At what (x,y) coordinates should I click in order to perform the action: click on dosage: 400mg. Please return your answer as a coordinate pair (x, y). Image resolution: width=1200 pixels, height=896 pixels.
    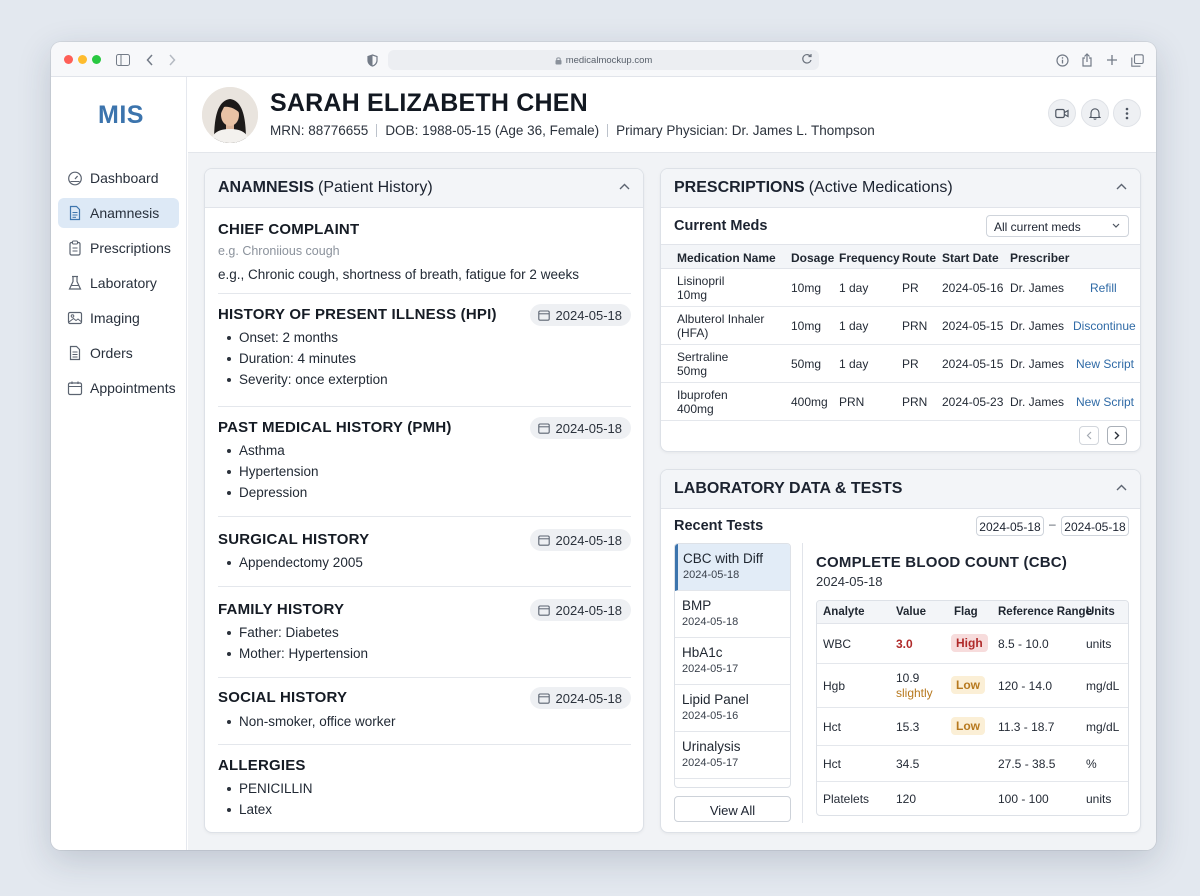
    Looking at the image, I should click on (809, 402).